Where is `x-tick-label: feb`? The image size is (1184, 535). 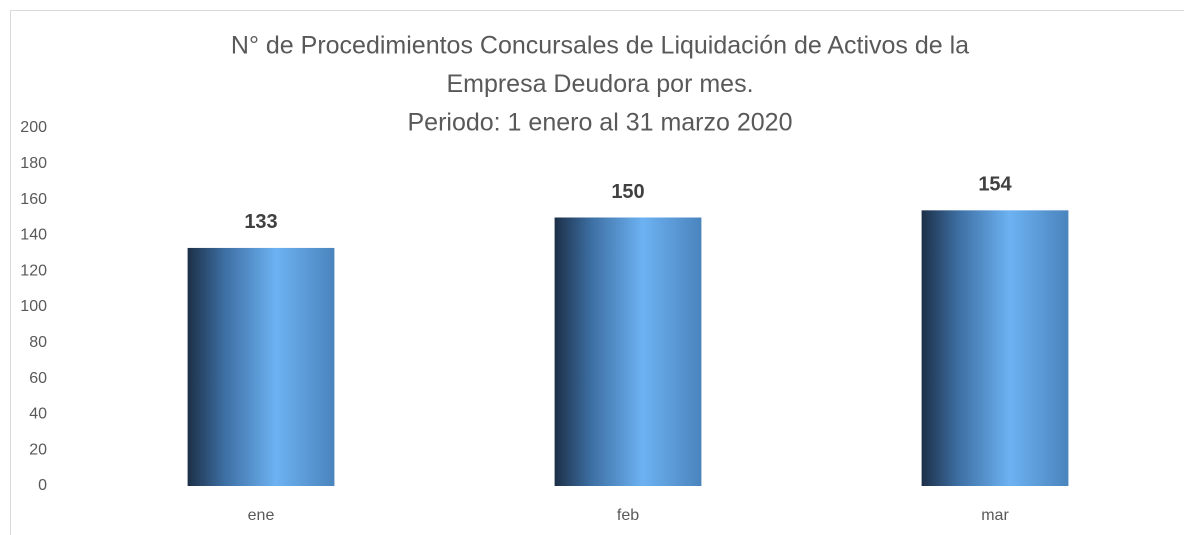
x-tick-label: feb is located at coordinates (628, 515).